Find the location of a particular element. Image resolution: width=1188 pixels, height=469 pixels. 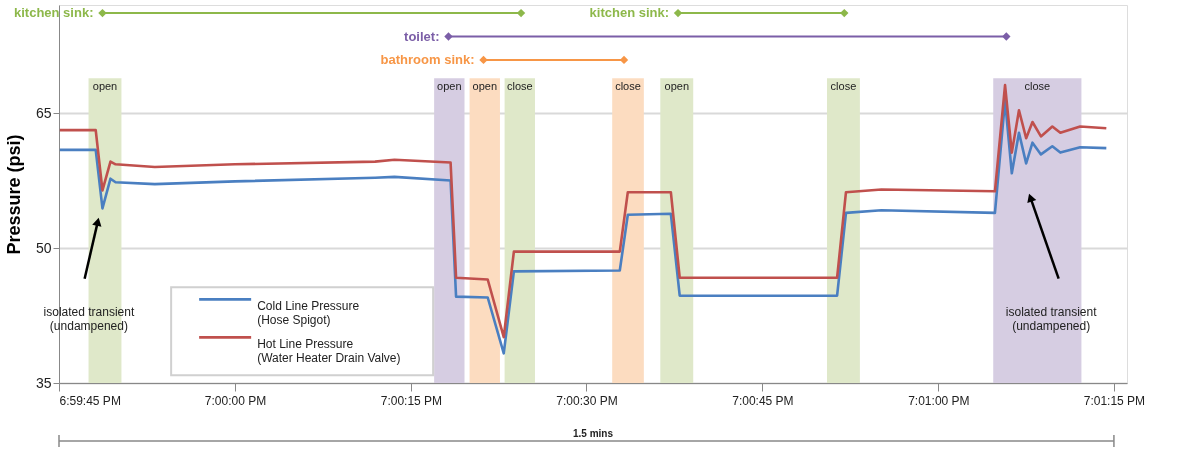

x-tick-label: 7:01:15 PM is located at coordinates (1114, 400).